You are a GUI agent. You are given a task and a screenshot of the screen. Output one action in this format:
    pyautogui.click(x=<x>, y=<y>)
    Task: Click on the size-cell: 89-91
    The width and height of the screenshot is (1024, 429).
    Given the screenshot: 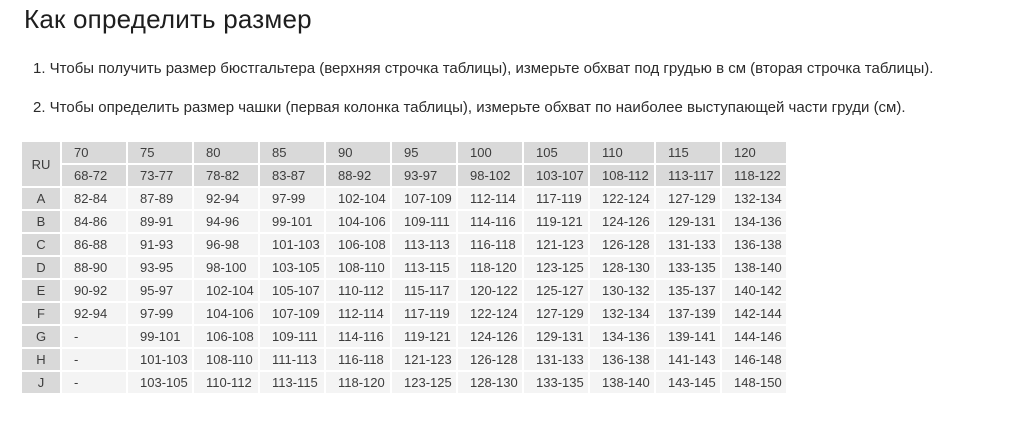 What is the action you would take?
    pyautogui.click(x=160, y=221)
    